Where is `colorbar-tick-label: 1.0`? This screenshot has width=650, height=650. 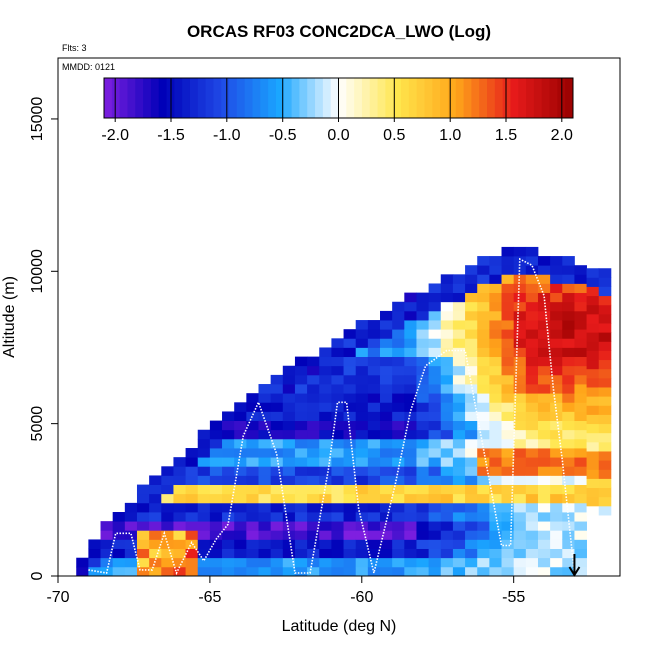
colorbar-tick-label: 1.0 is located at coordinates (450, 135).